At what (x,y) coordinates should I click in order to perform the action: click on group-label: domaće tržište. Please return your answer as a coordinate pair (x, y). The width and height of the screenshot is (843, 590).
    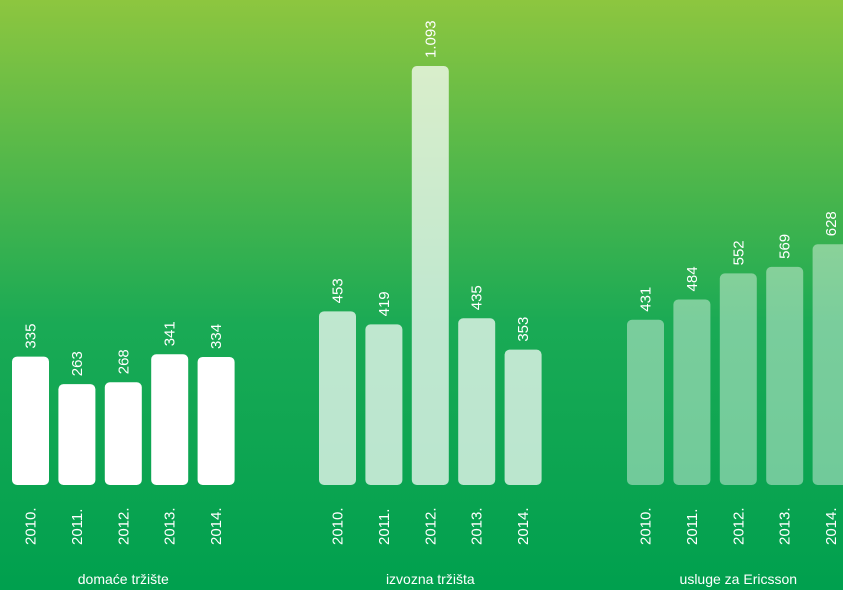
    Looking at the image, I should click on (123, 579).